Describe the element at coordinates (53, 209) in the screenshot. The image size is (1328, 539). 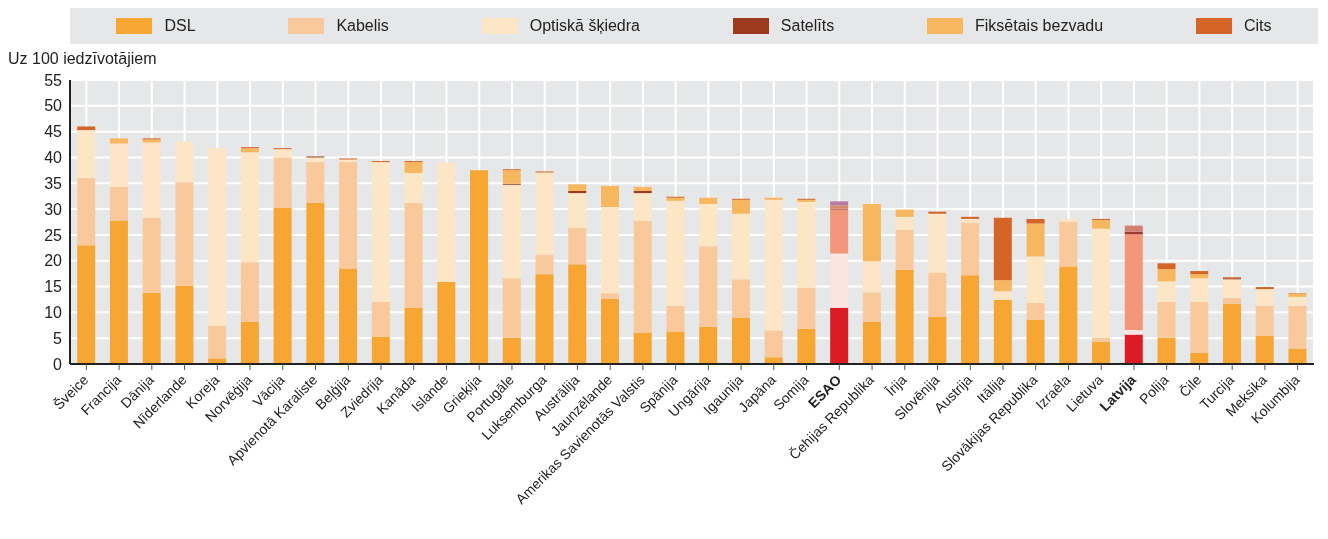
I see `y-tick-label: 30` at that location.